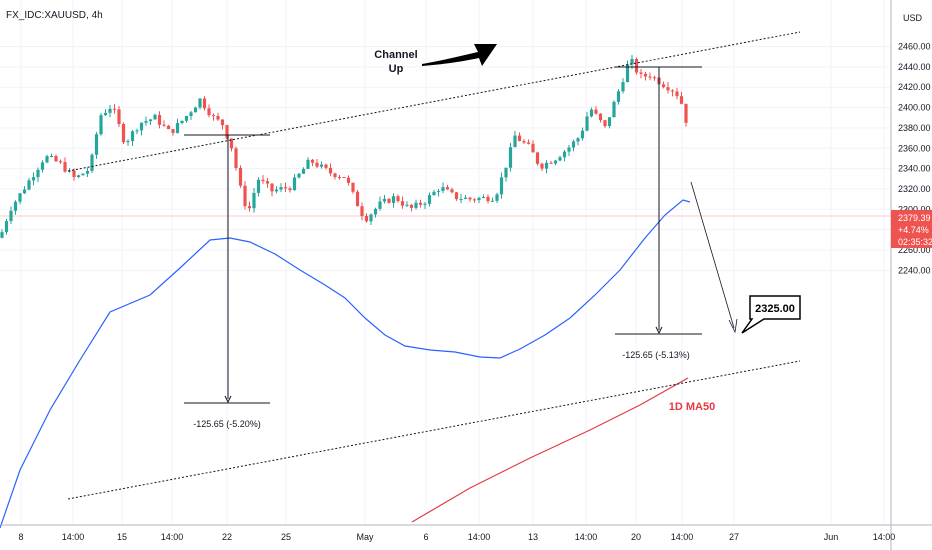  Describe the element at coordinates (54, 15) in the screenshot. I see `symbol-title: FX_IDC:XAUUSD, 4h` at that location.